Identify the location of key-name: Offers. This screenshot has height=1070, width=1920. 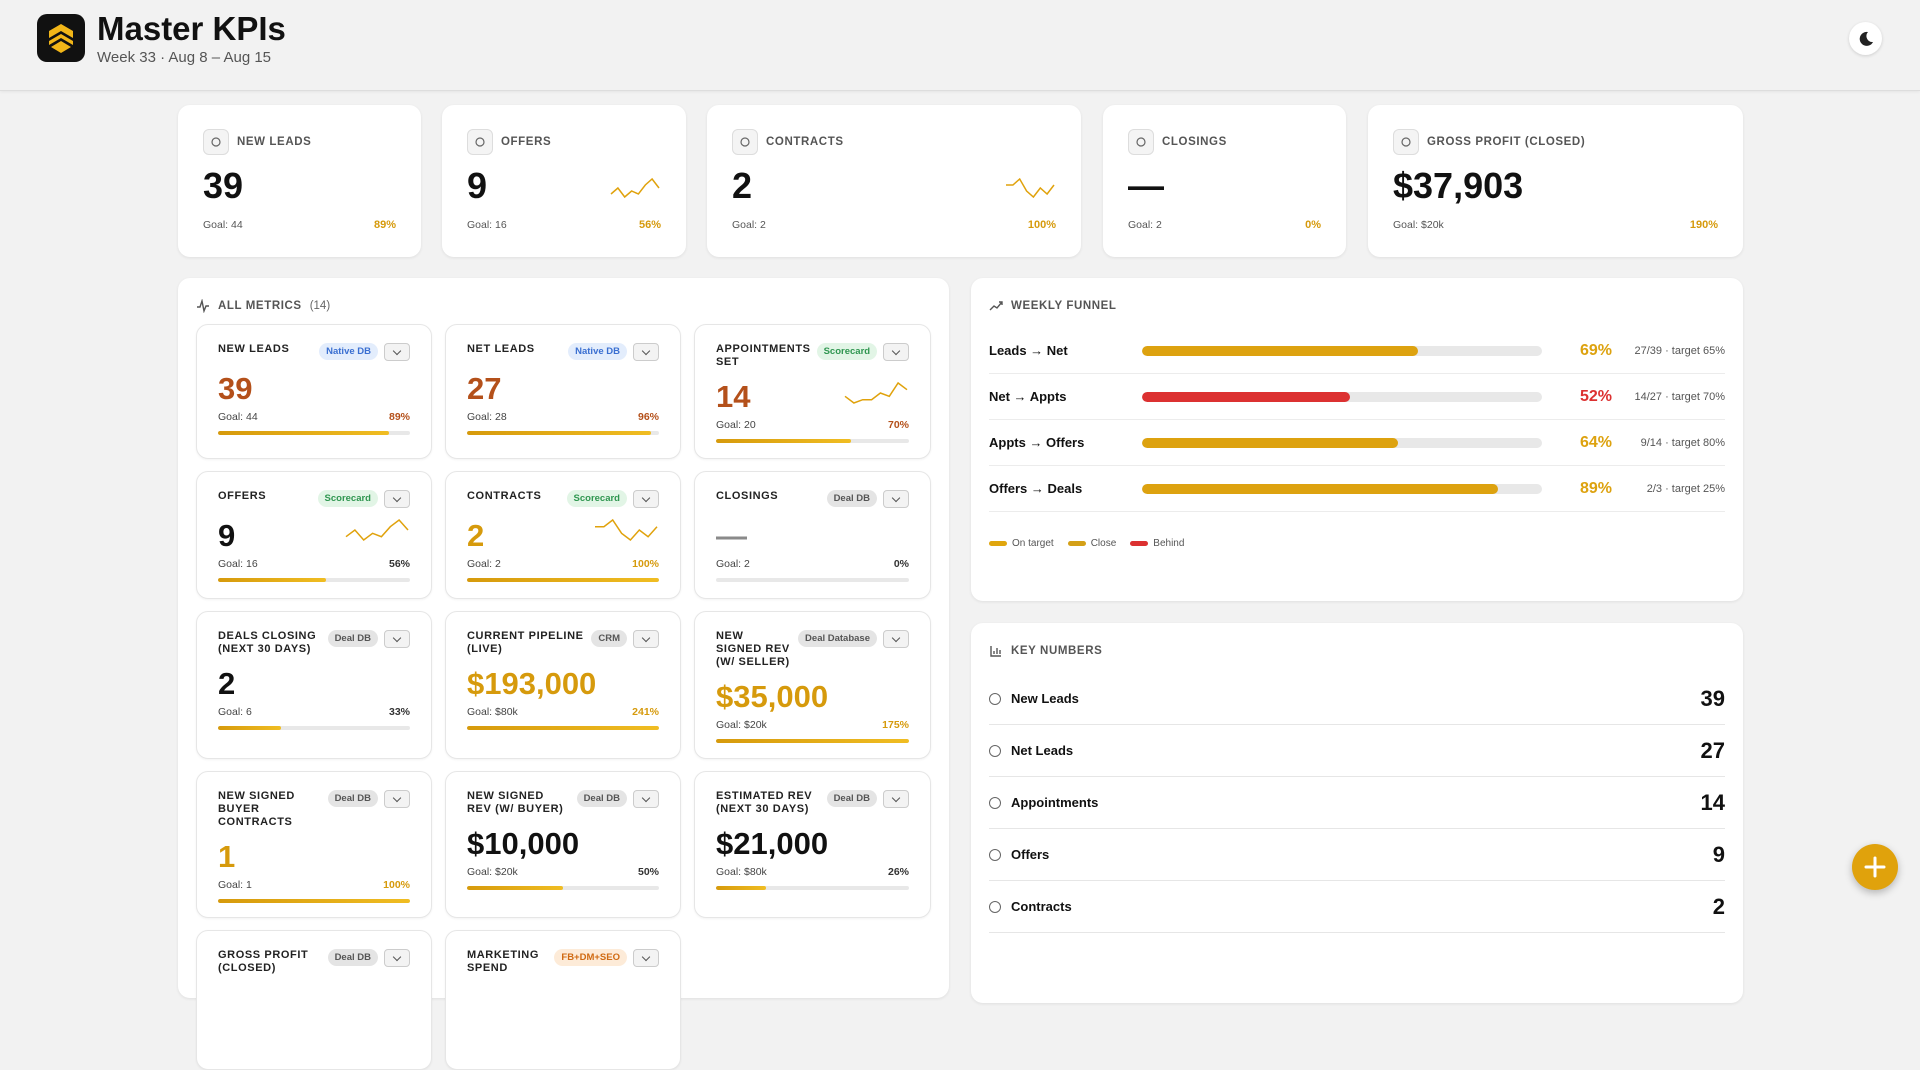
(1030, 854).